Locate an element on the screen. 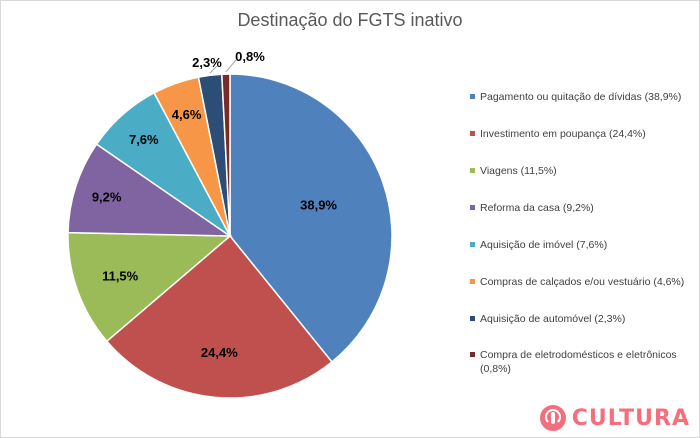 The height and width of the screenshot is (438, 700). legend-item-5: Aquisição de imóvel (7,6%) is located at coordinates (585, 245).